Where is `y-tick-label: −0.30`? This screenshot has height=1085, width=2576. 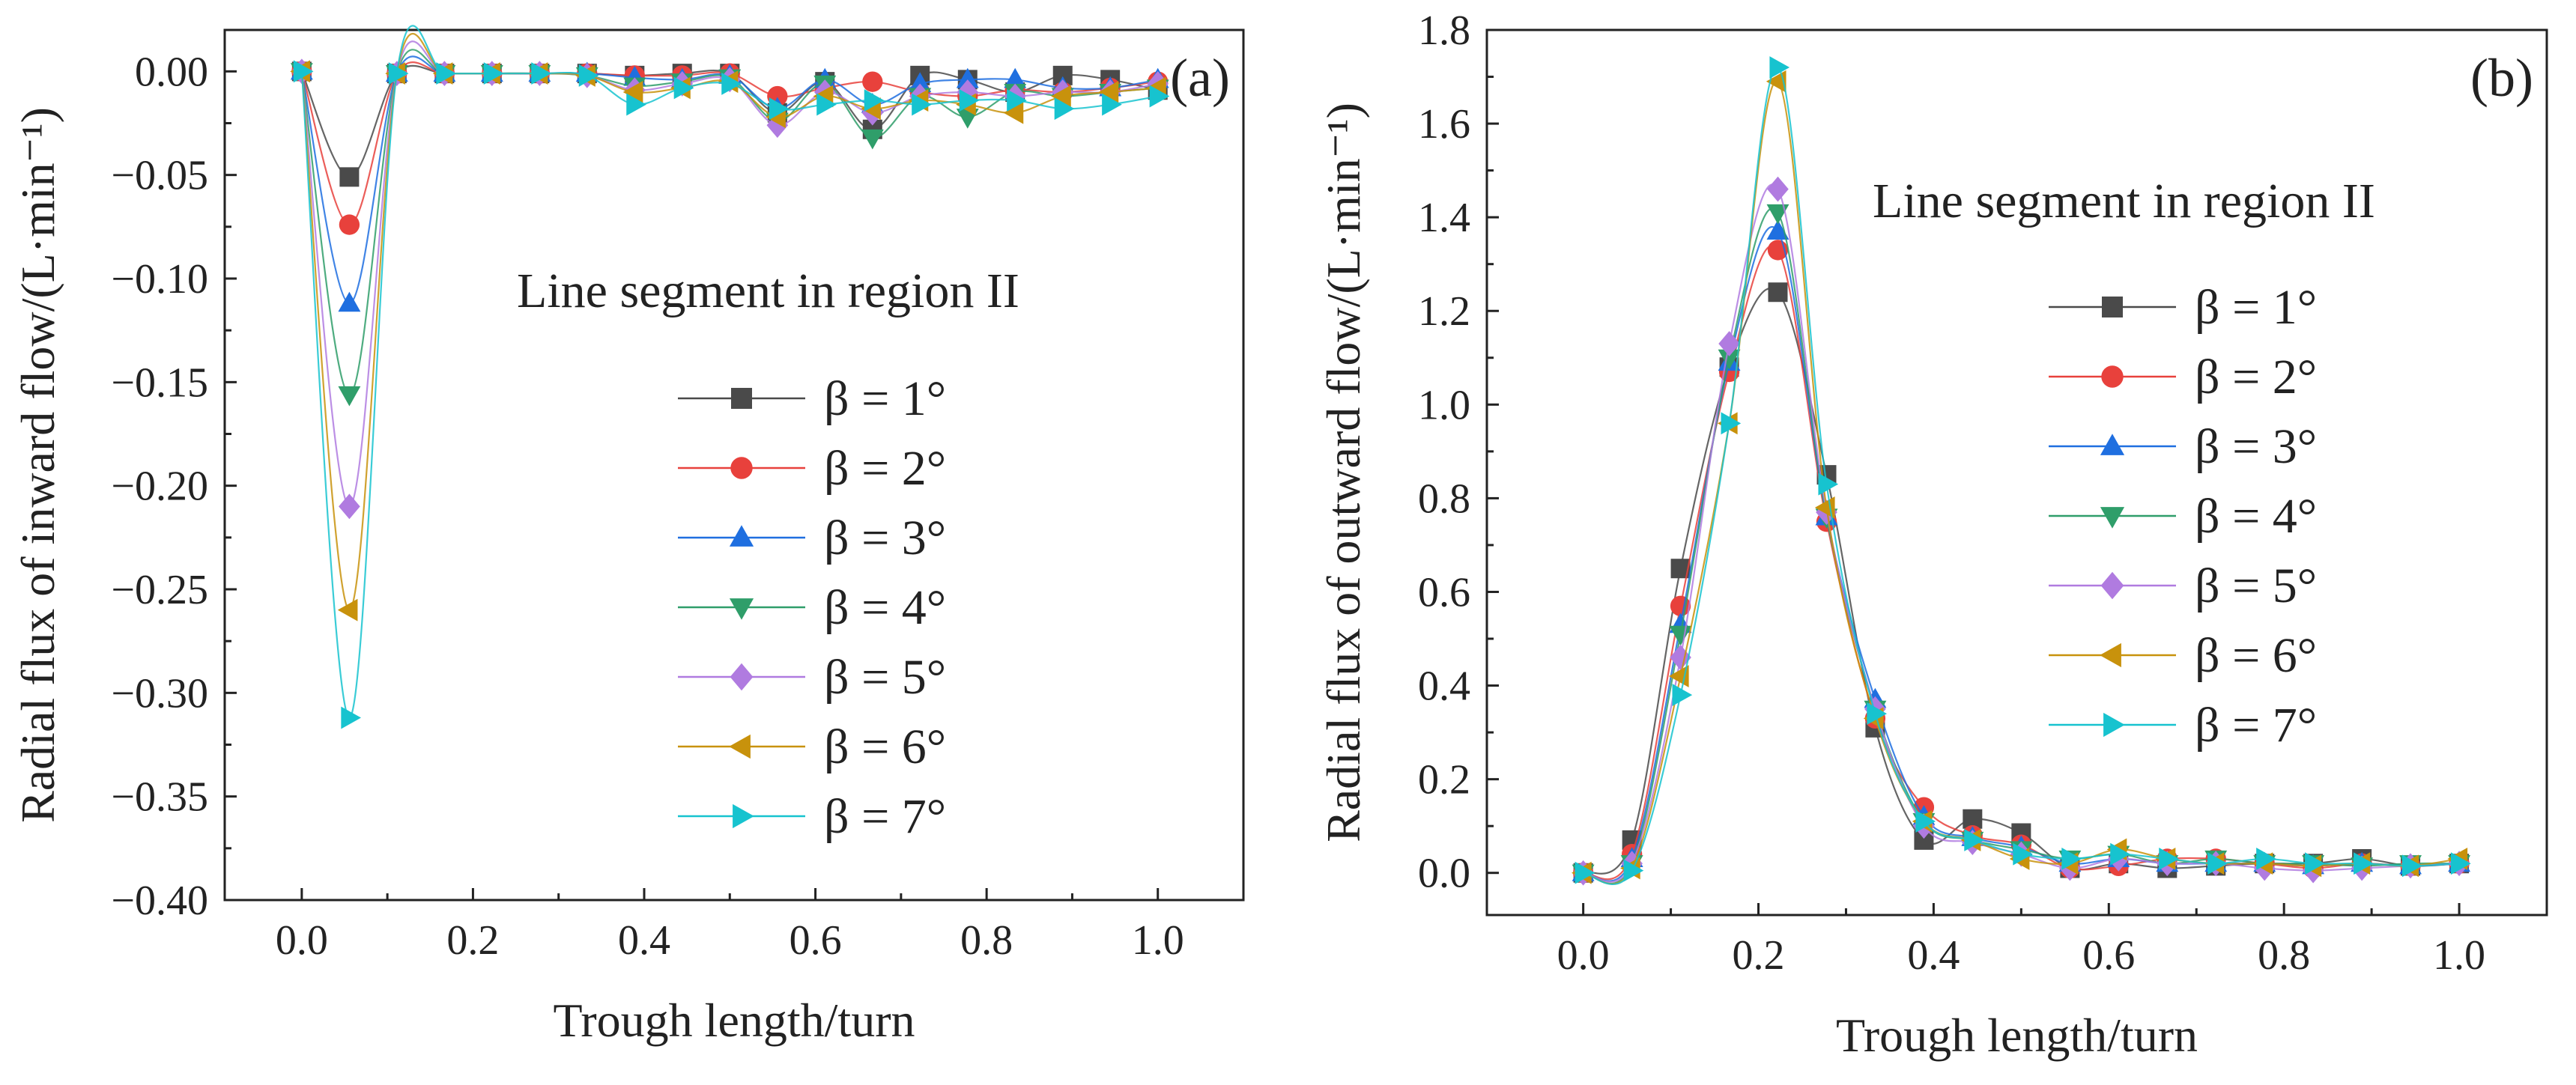 y-tick-label: −0.30 is located at coordinates (159, 693).